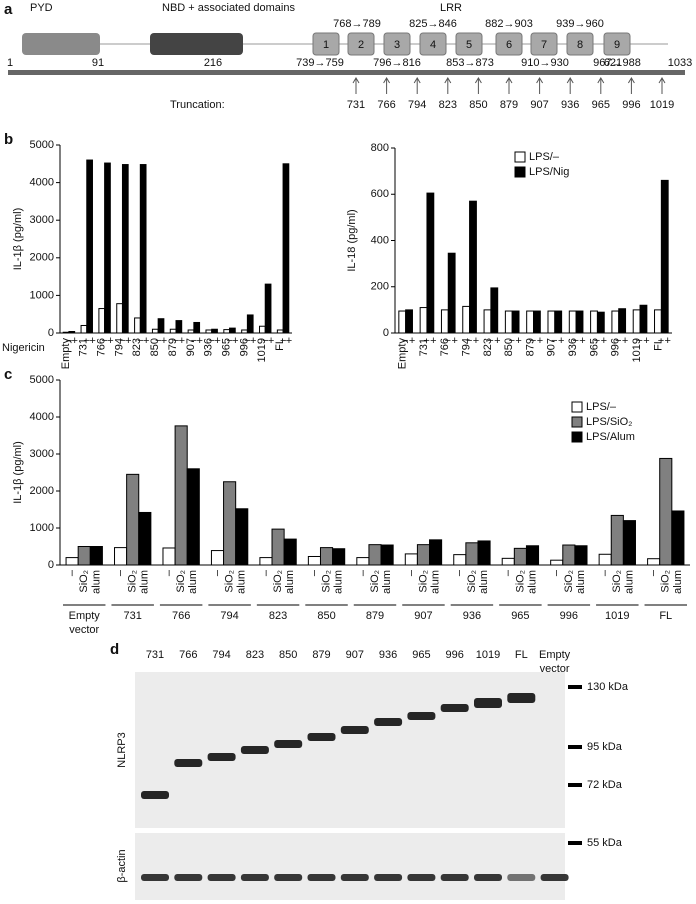 This screenshot has width=696, height=904. I want to click on position-label: 1, so click(10, 63).